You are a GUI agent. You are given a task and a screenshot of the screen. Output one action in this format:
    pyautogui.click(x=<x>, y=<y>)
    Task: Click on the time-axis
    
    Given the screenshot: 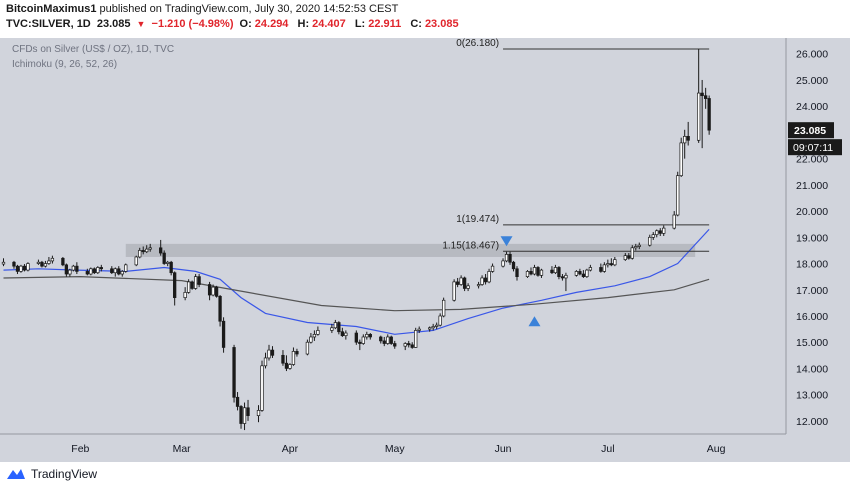 What is the action you would take?
    pyautogui.click(x=425, y=448)
    